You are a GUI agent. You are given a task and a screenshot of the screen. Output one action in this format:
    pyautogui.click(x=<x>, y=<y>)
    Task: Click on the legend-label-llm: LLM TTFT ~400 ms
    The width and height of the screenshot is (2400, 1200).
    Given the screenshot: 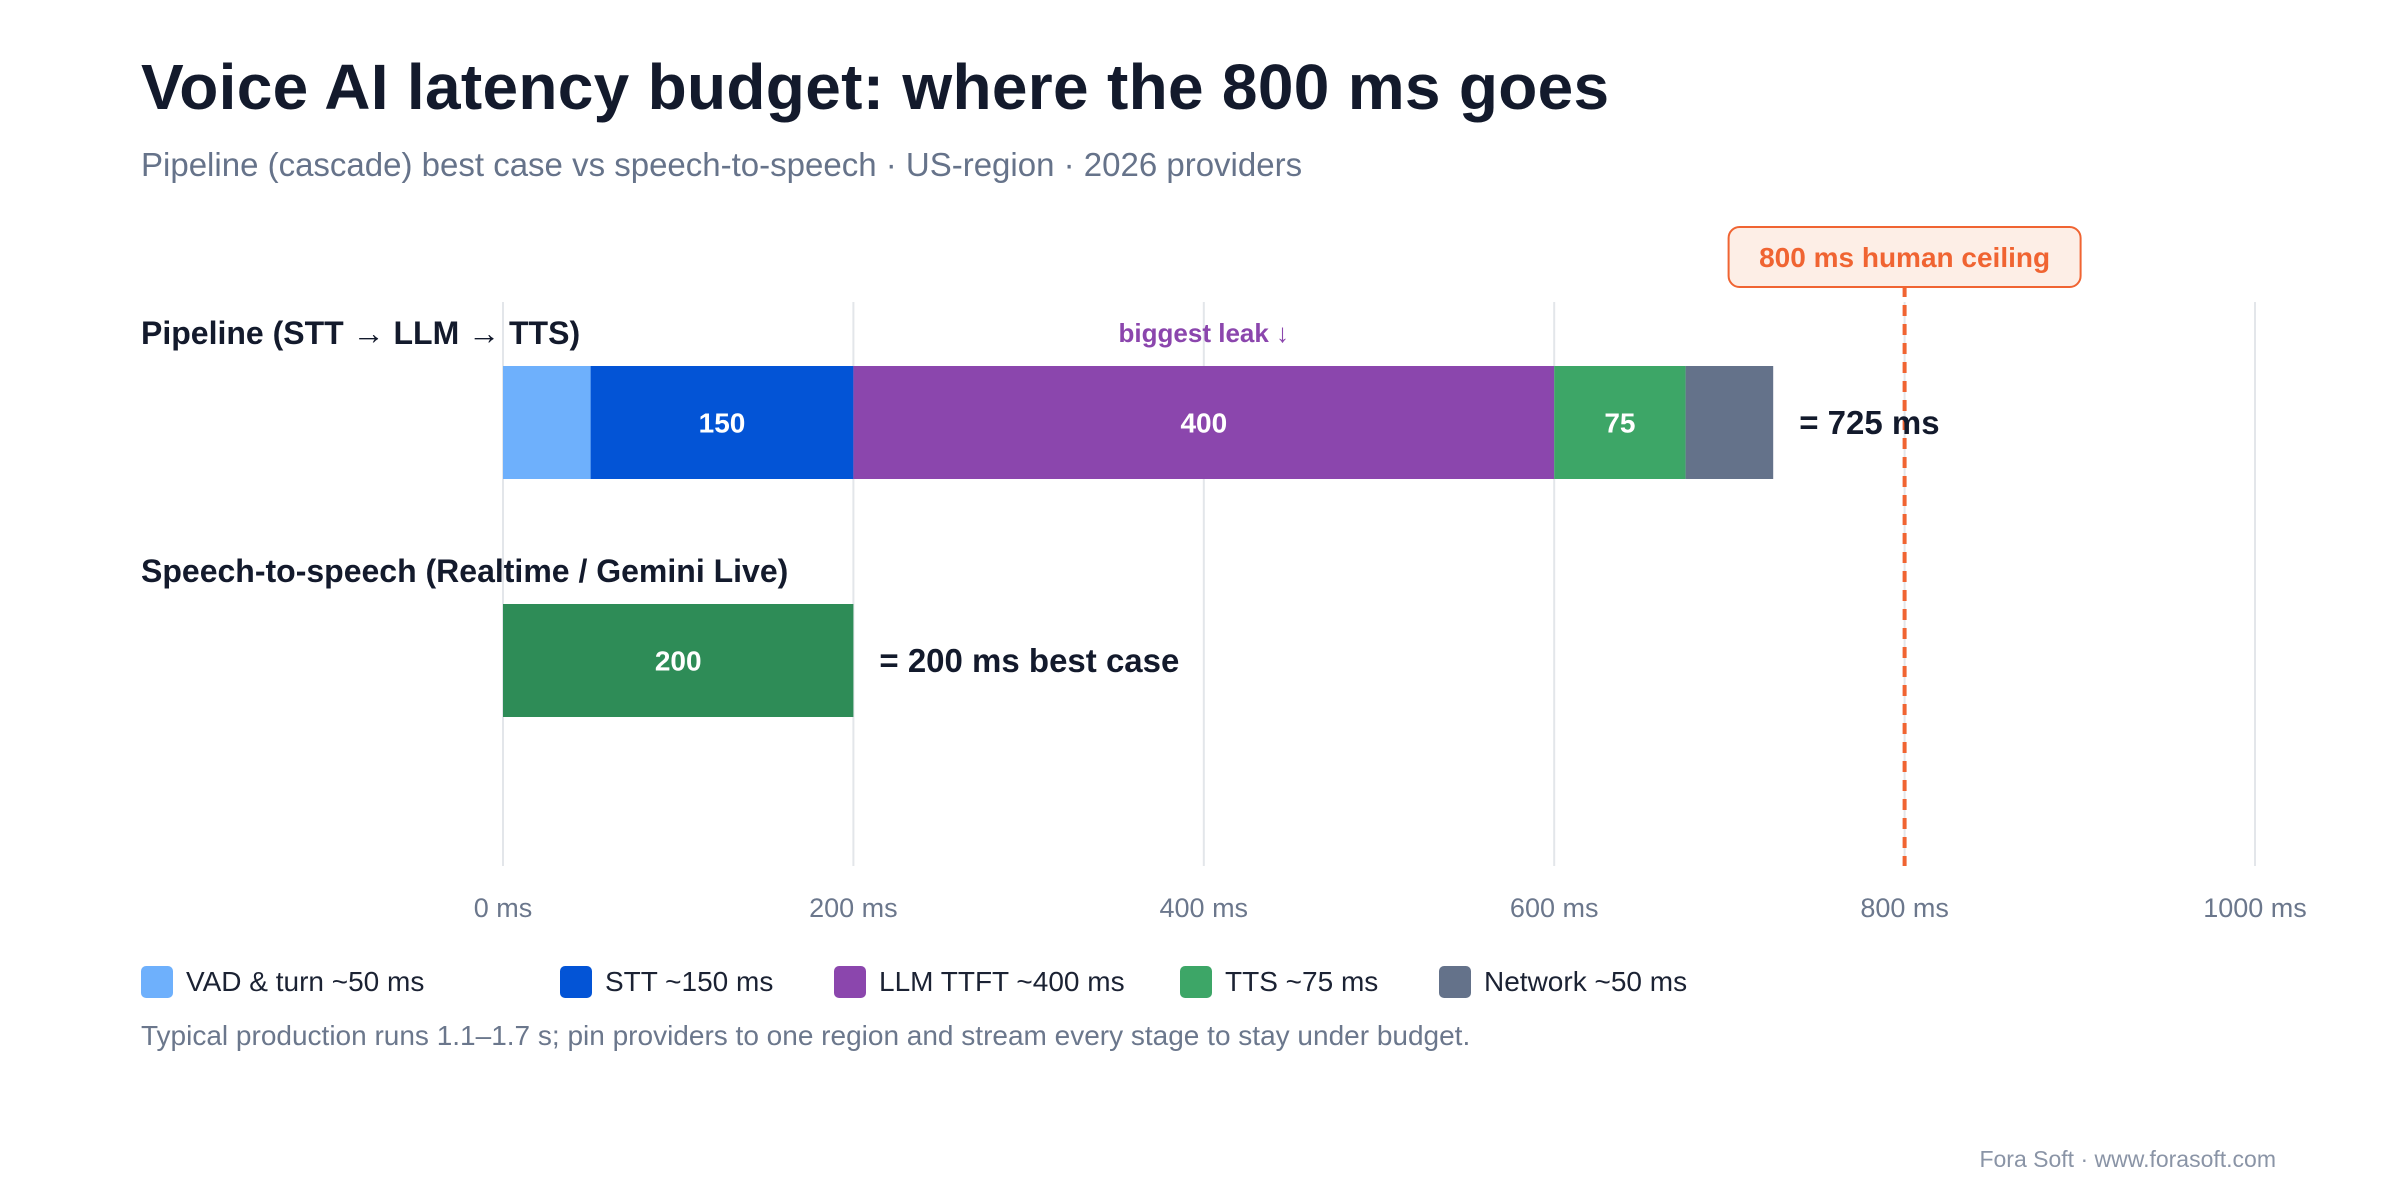 What is the action you would take?
    pyautogui.click(x=1002, y=981)
    